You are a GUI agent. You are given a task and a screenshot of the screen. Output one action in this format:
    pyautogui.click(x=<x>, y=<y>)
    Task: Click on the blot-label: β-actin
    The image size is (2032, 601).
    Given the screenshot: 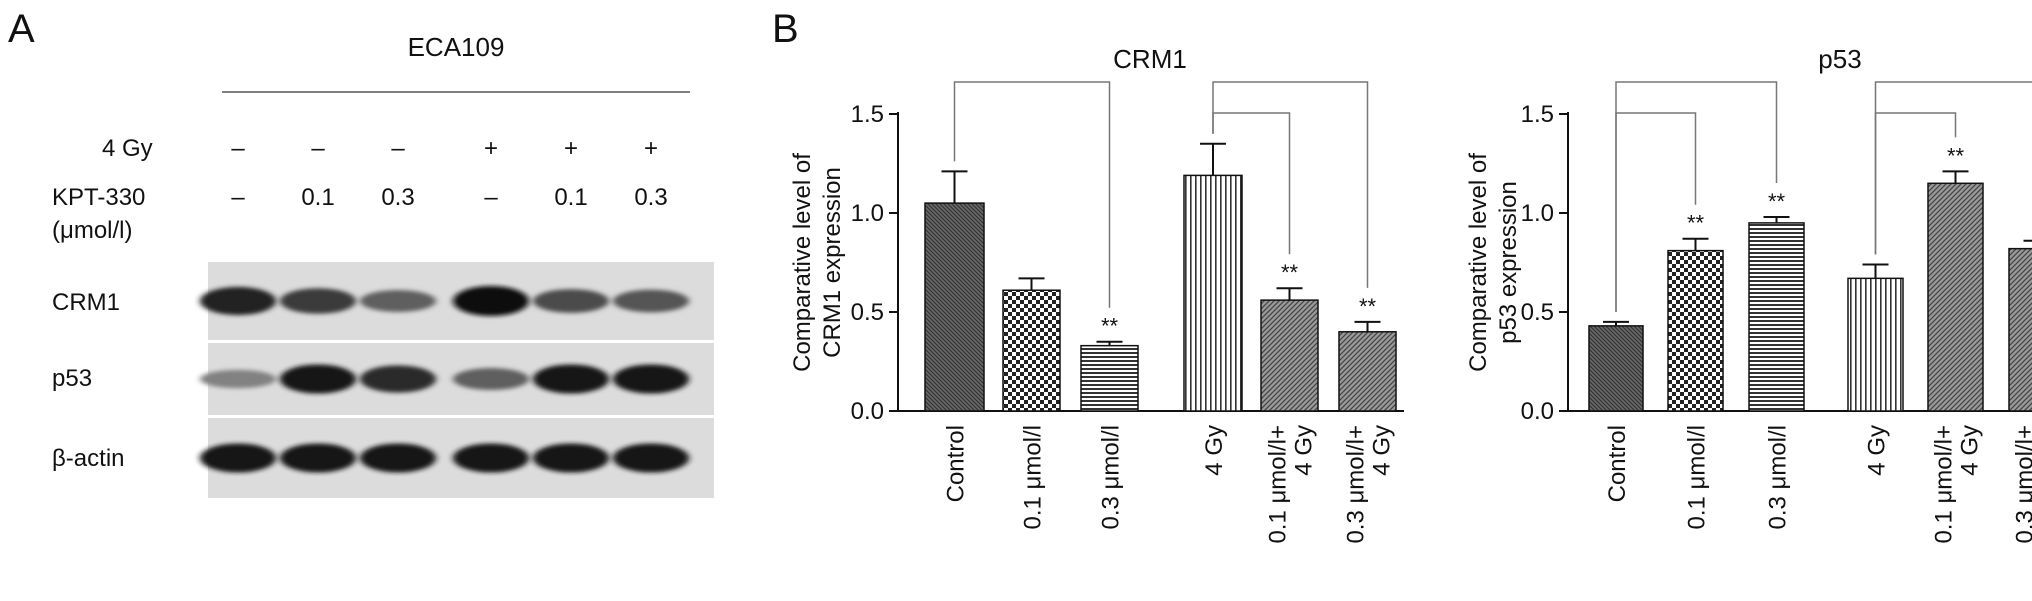 What is the action you would take?
    pyautogui.click(x=88, y=458)
    